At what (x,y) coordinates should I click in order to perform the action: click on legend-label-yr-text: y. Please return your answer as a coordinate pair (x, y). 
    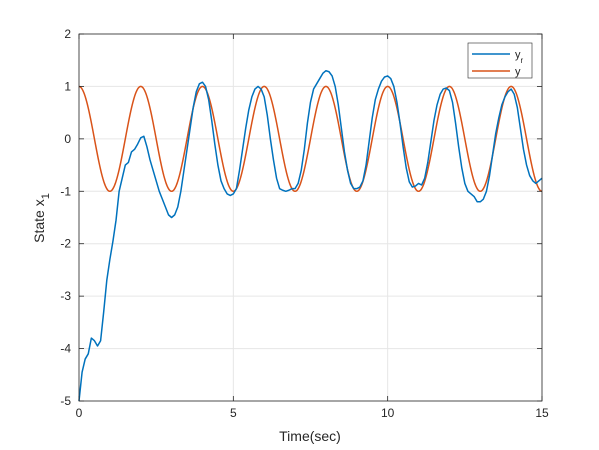
    Looking at the image, I should click on (518, 55).